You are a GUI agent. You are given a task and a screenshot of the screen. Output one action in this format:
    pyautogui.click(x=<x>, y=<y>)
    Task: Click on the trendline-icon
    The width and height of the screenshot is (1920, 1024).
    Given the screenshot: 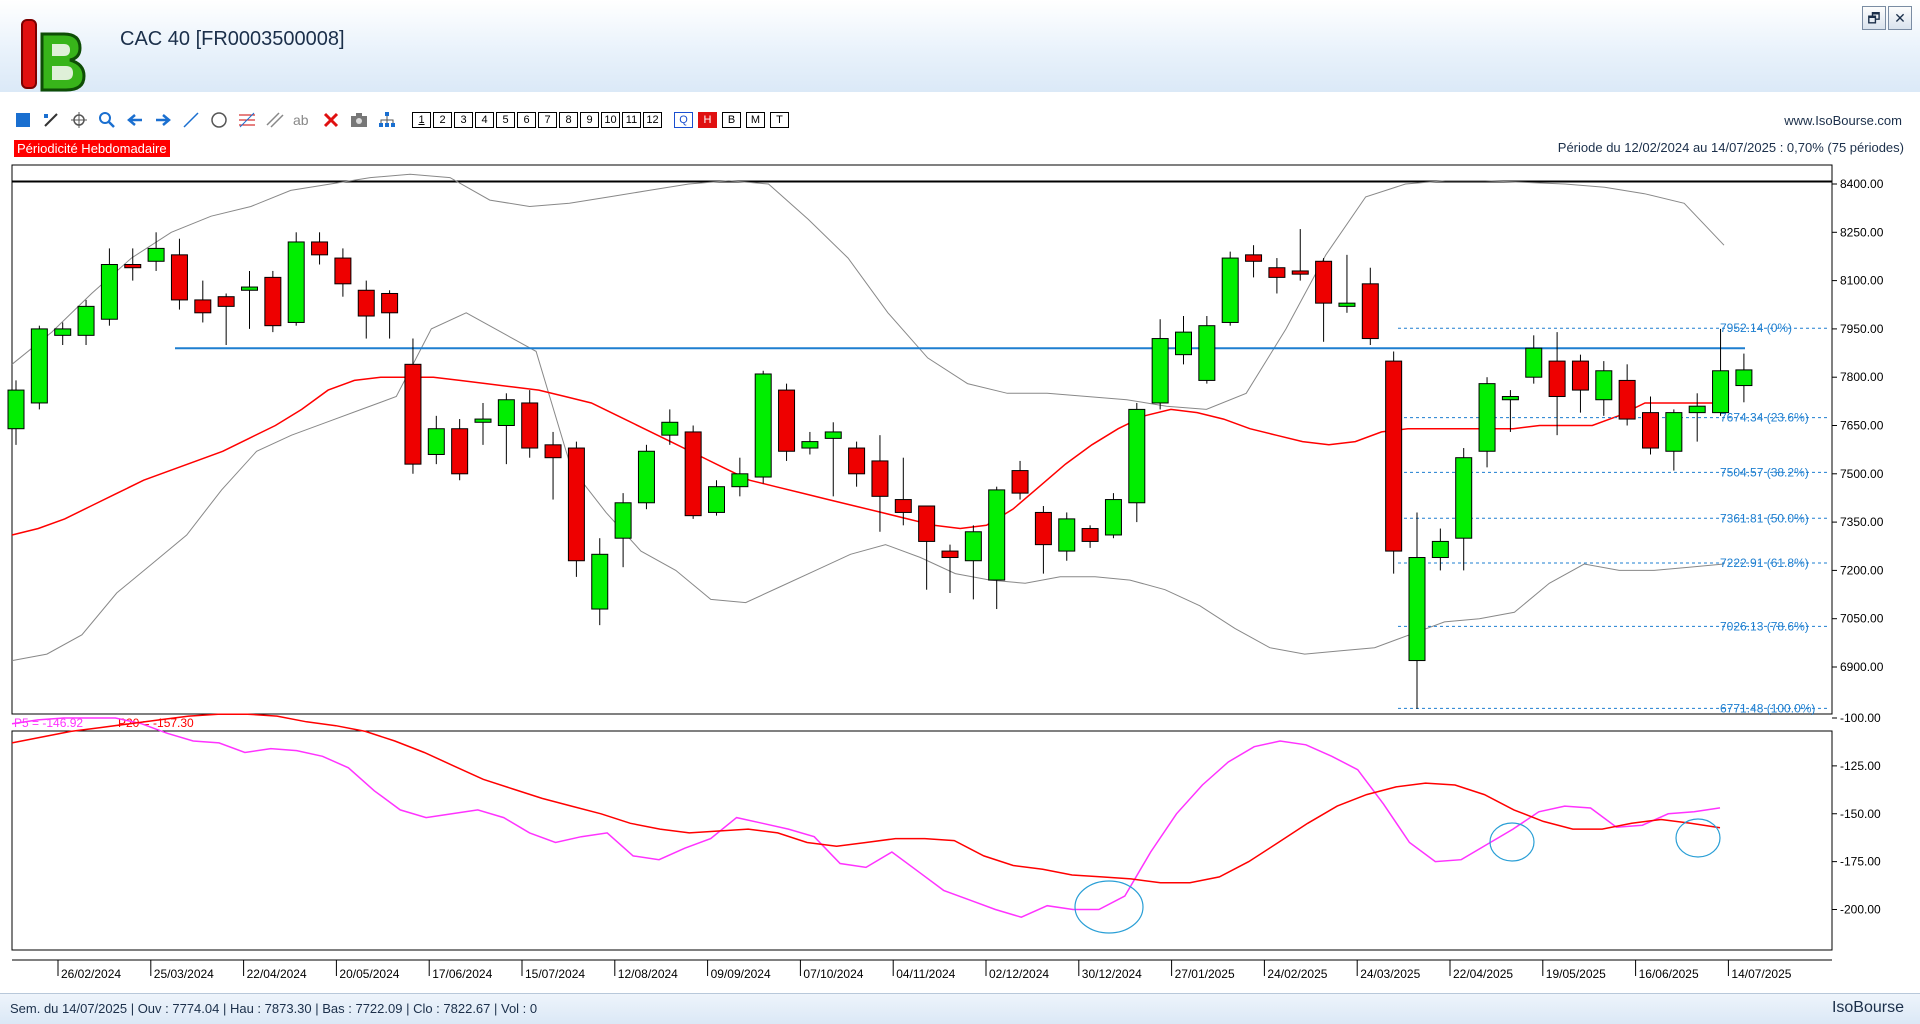 What is the action you would take?
    pyautogui.click(x=191, y=120)
    